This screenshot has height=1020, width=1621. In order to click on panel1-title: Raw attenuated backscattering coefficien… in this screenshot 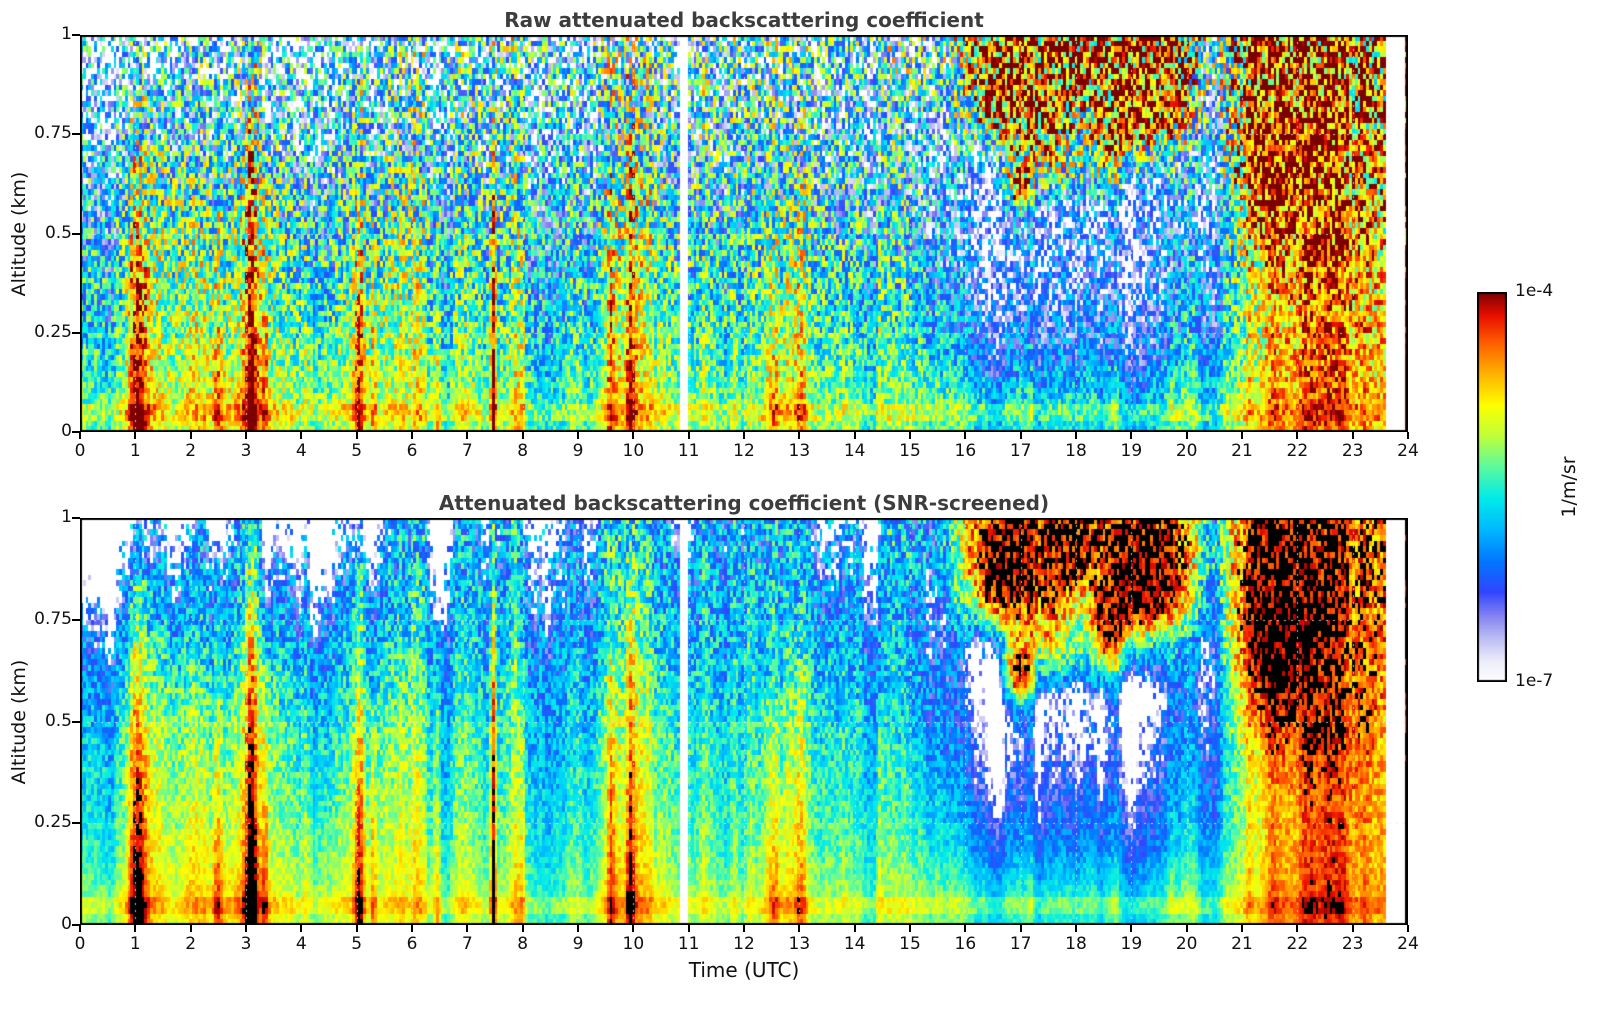, I will do `click(744, 20)`.